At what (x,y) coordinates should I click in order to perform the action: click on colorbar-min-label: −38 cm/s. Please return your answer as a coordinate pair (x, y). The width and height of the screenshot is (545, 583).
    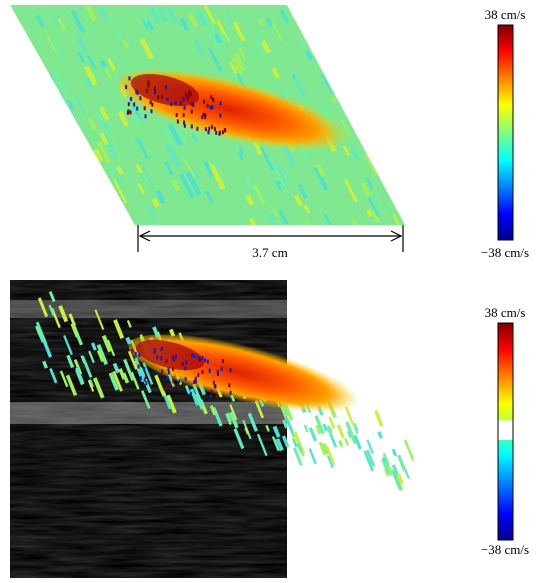
    Looking at the image, I should click on (505, 549).